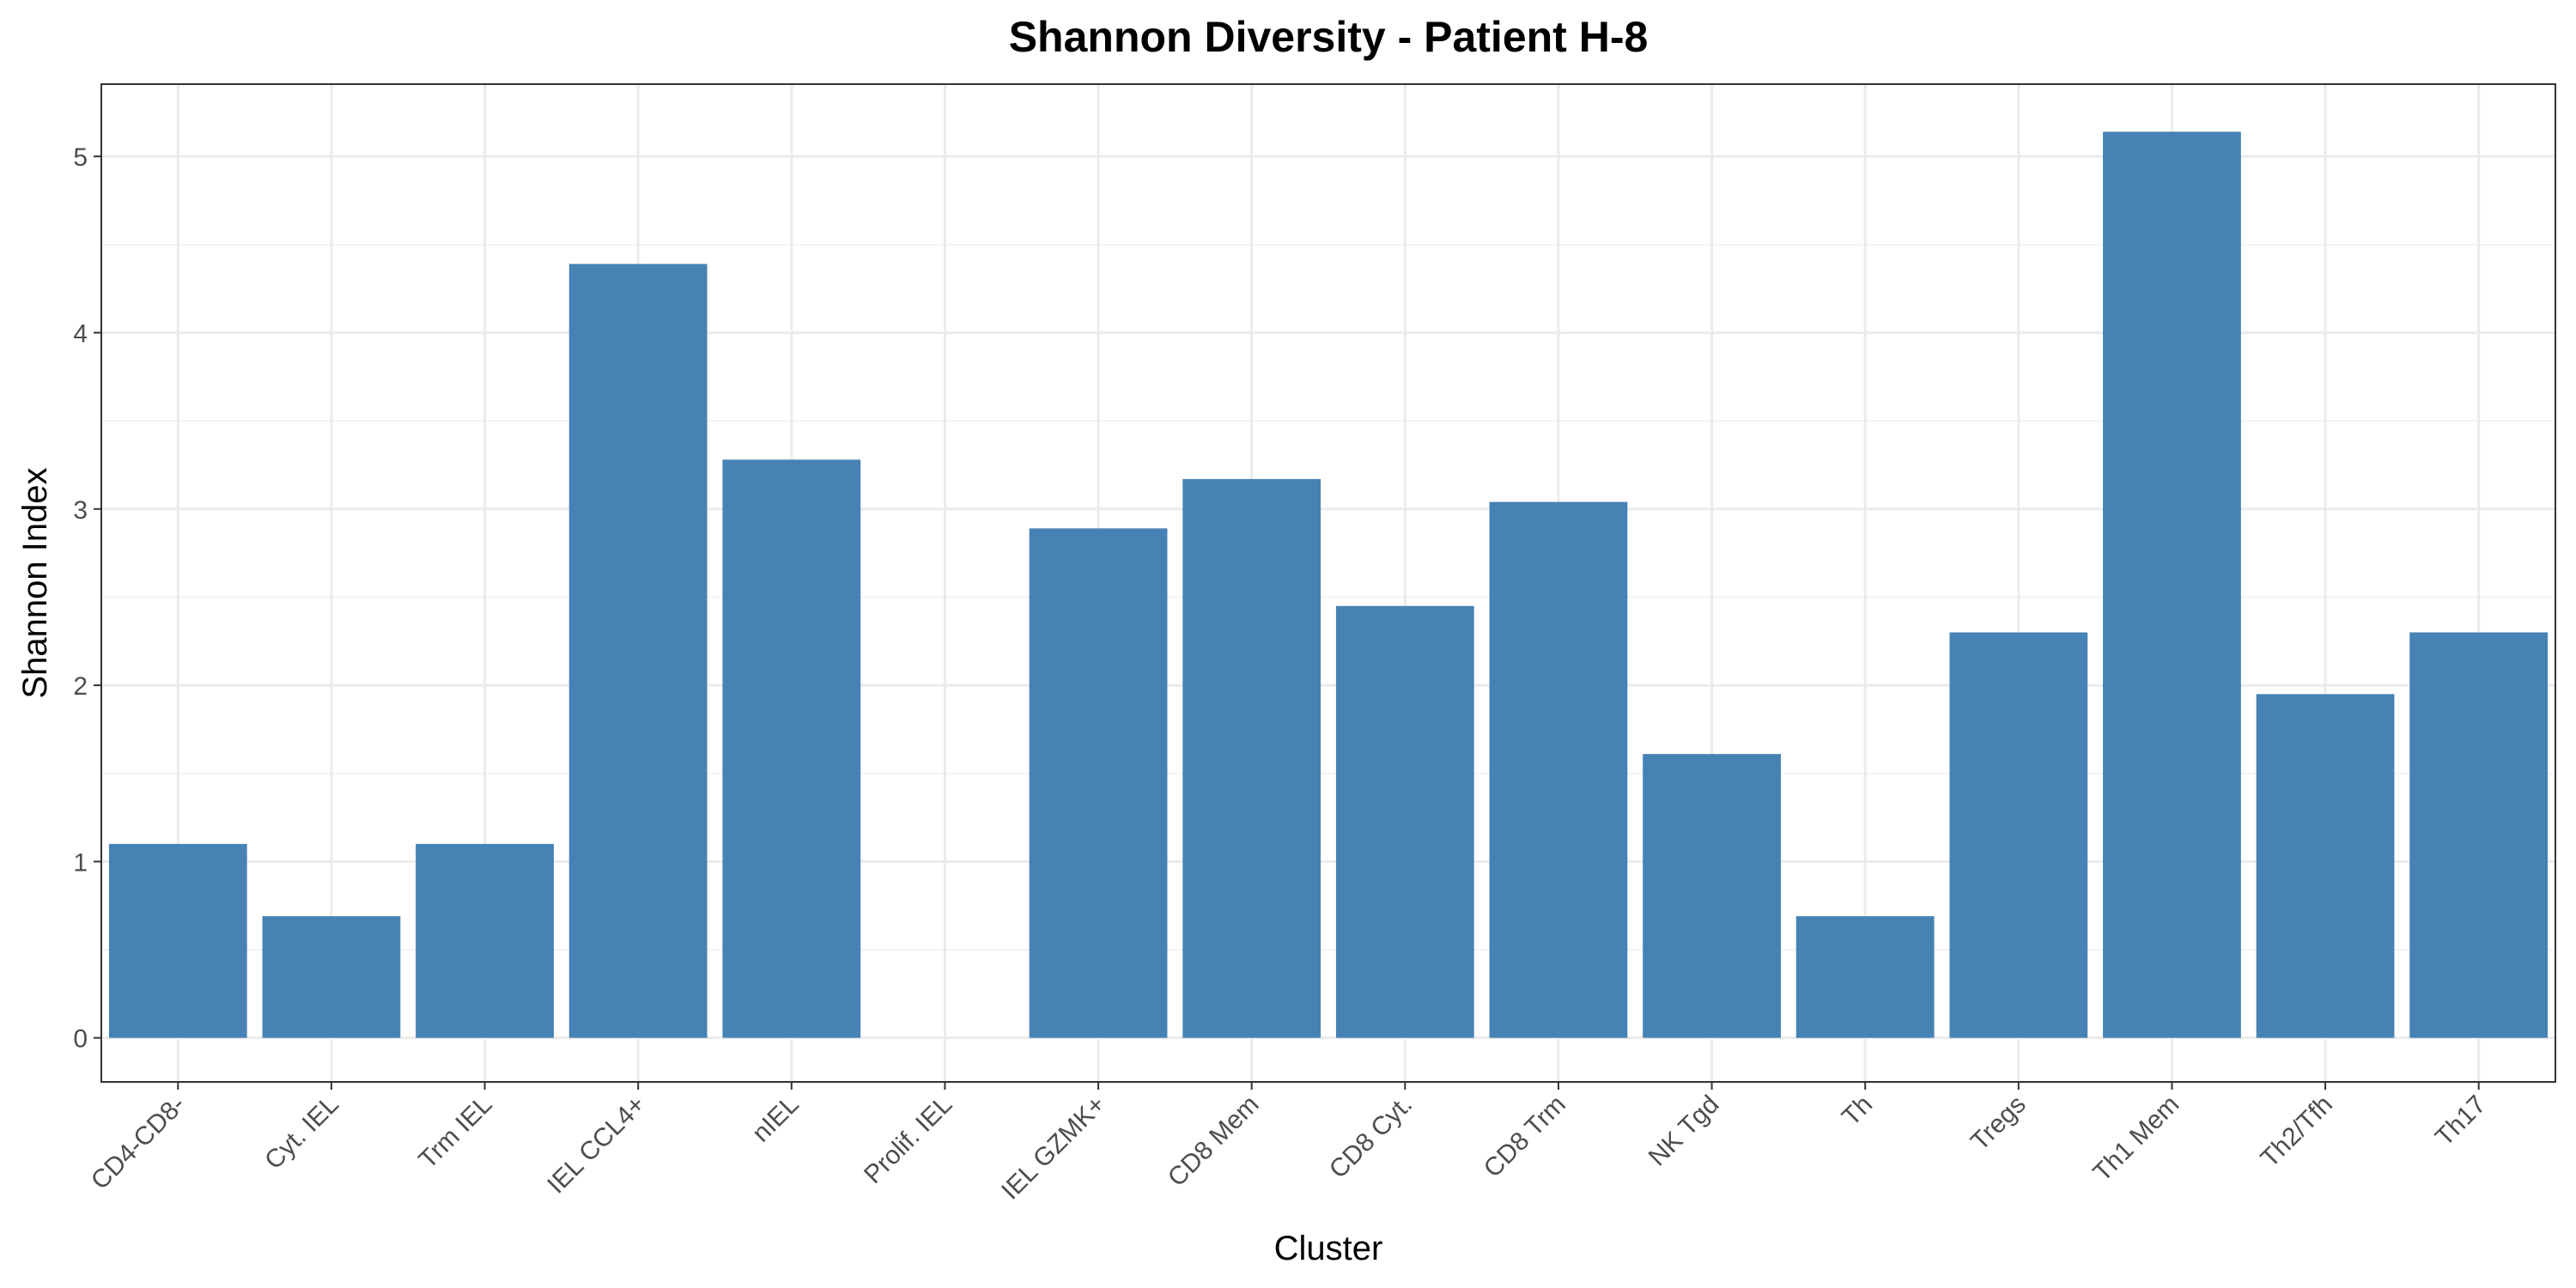 Image resolution: width=2576 pixels, height=1288 pixels. Describe the element at coordinates (35, 583) in the screenshot. I see `y-axis-title: Shannon Index` at that location.